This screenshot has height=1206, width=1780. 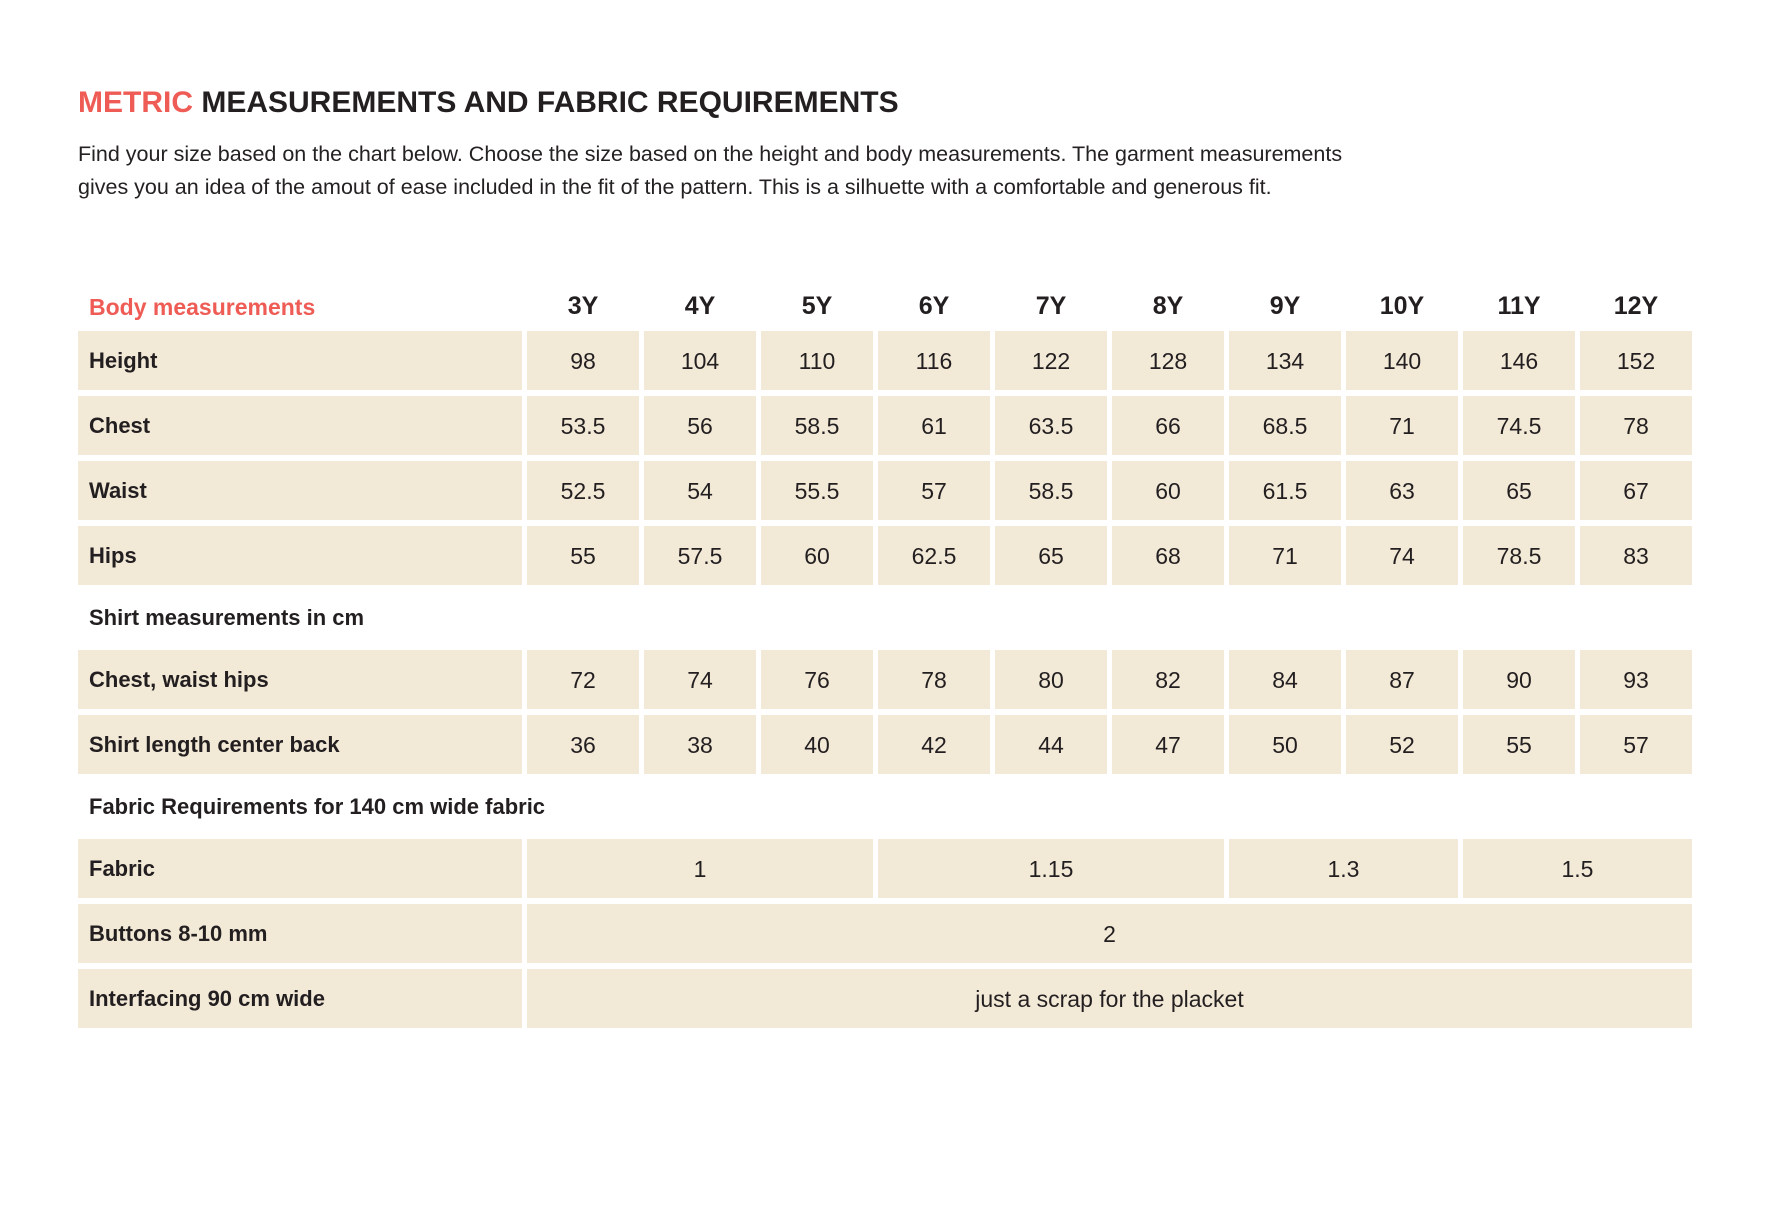 I want to click on measurement-cell: 74.5, so click(x=1519, y=425).